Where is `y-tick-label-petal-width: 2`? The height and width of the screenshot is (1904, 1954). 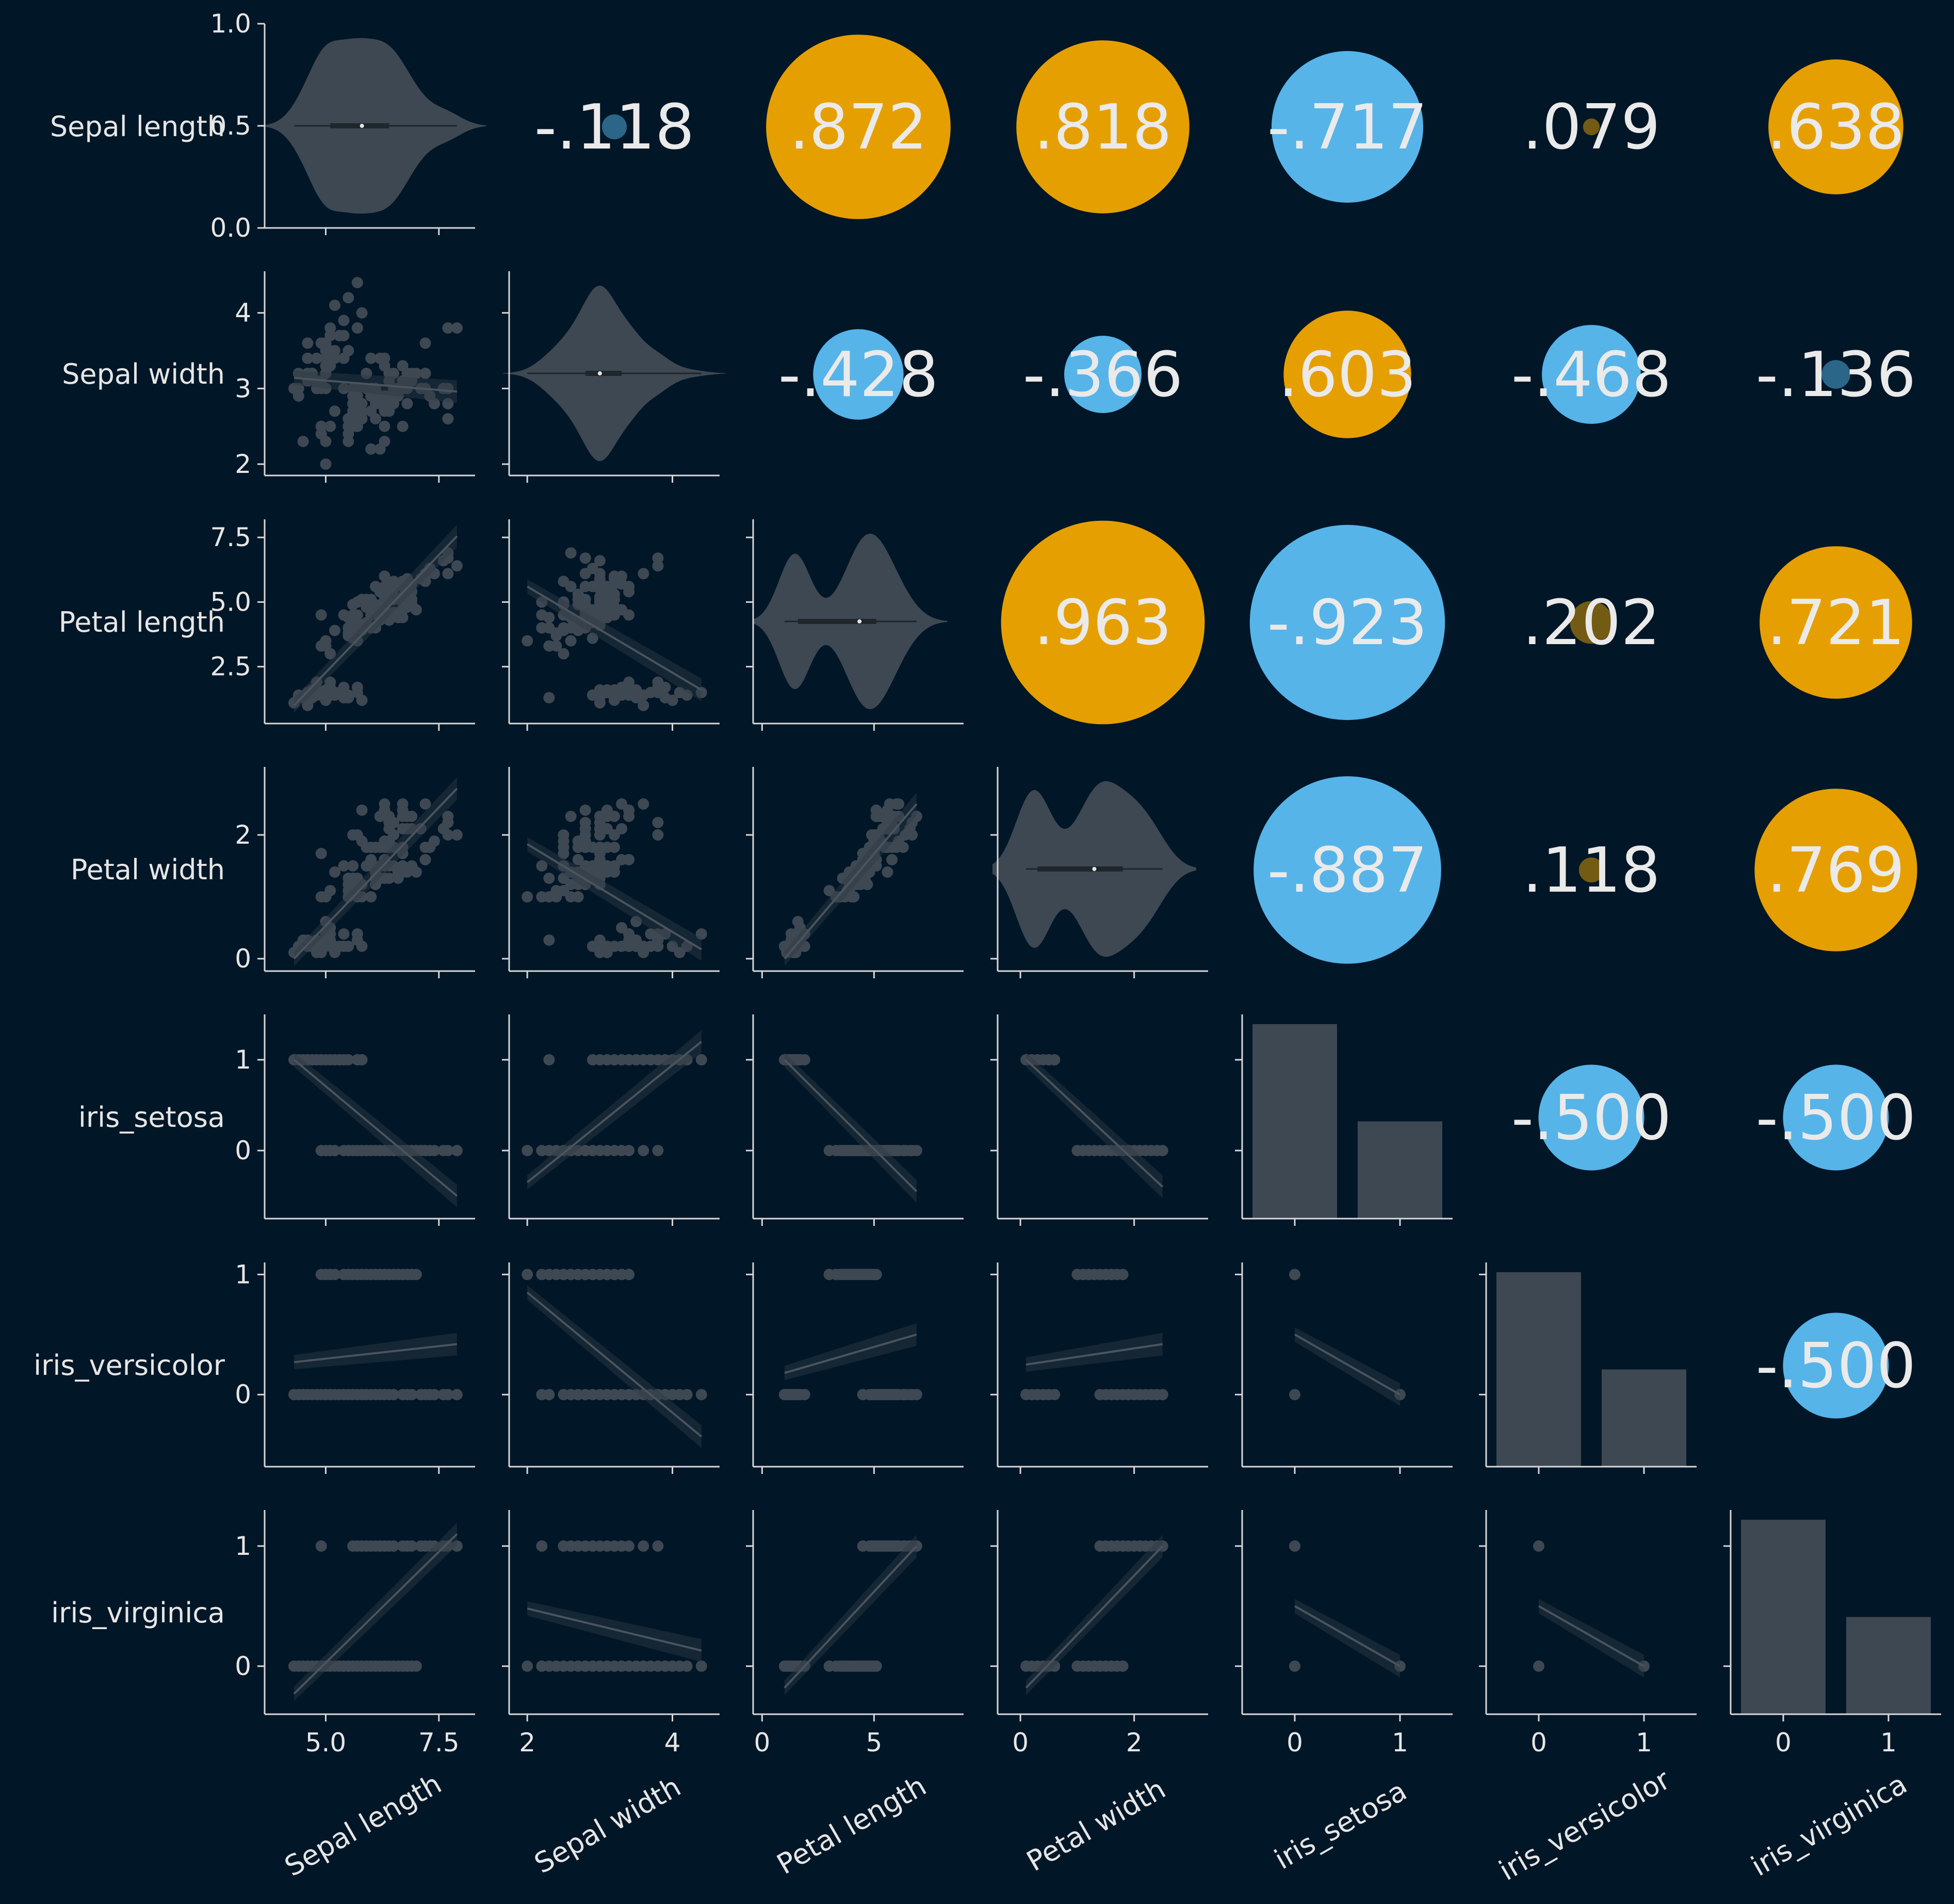 y-tick-label-petal-width: 2 is located at coordinates (243, 835).